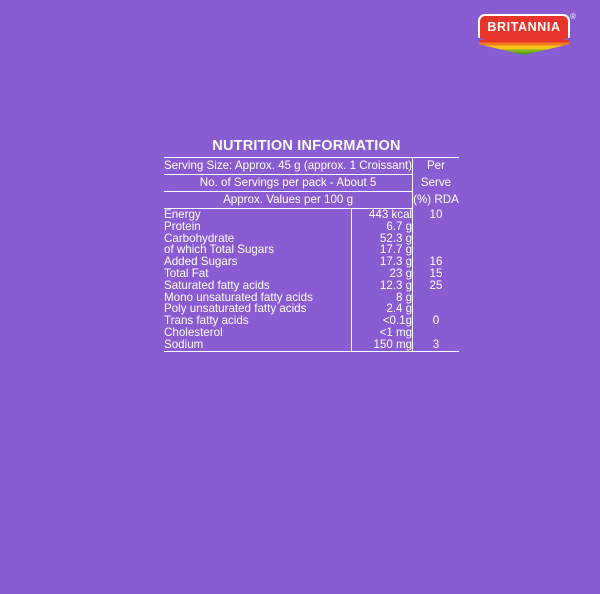 This screenshot has width=600, height=594. I want to click on britannia-logo: BRITANNIA ®, so click(527, 33).